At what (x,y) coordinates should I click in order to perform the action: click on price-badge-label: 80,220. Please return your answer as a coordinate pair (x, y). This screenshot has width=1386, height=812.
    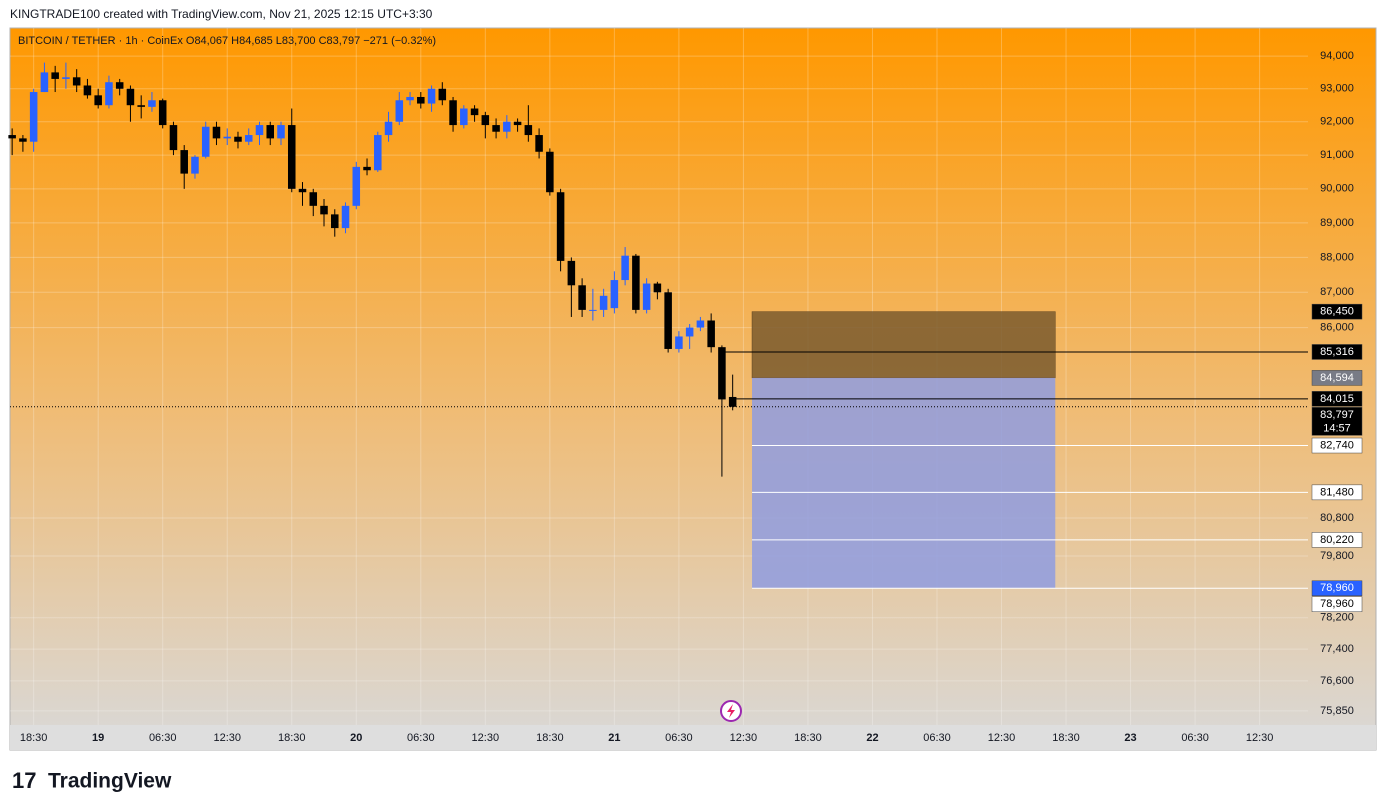
    Looking at the image, I should click on (1337, 540).